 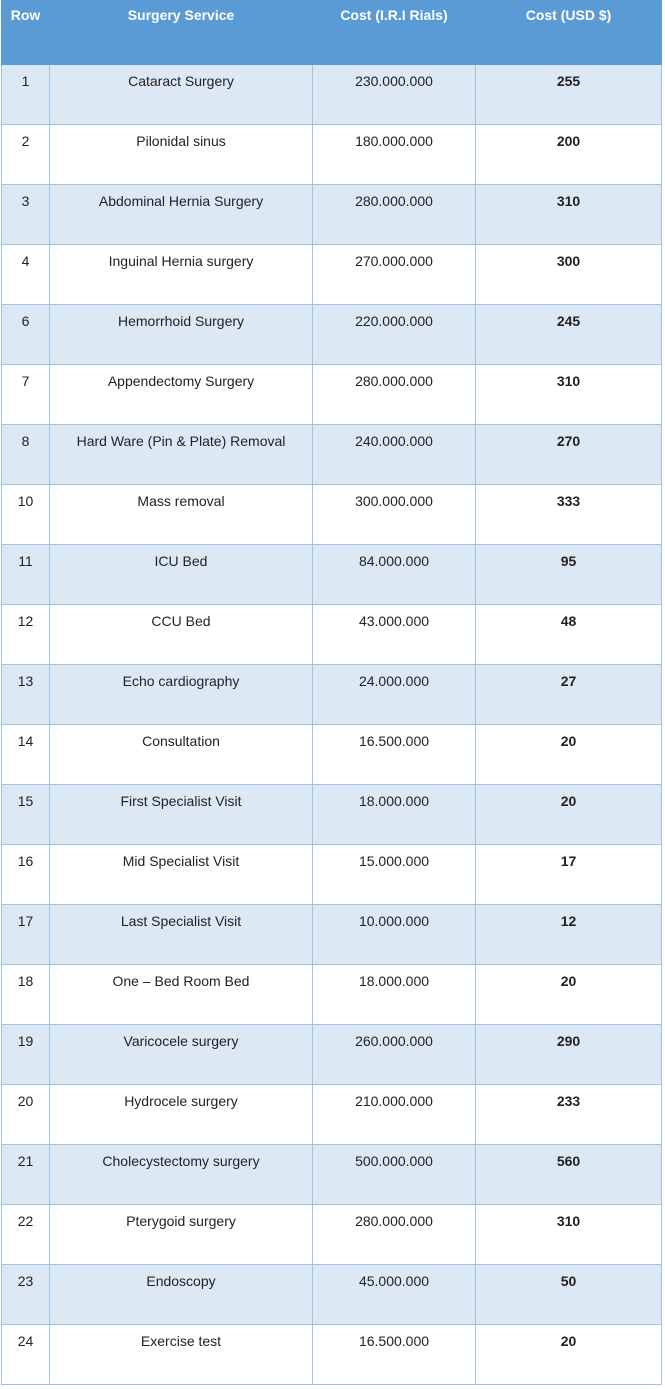 What do you see at coordinates (25, 1234) in the screenshot?
I see `row-number: 22` at bounding box center [25, 1234].